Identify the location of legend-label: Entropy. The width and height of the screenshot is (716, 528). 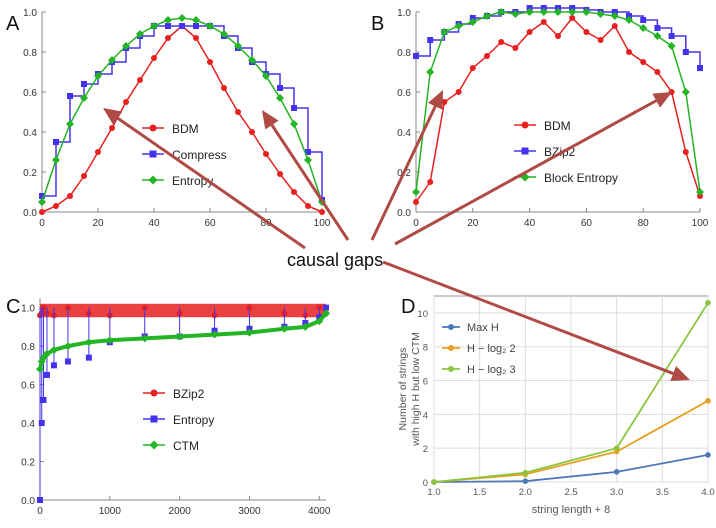
(193, 420).